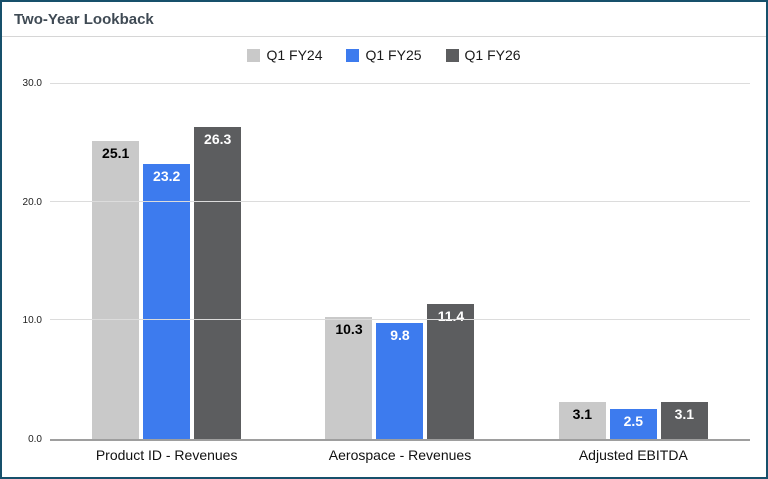 This screenshot has height=479, width=768. I want to click on y-axis-tick-label: 20.0, so click(32, 202).